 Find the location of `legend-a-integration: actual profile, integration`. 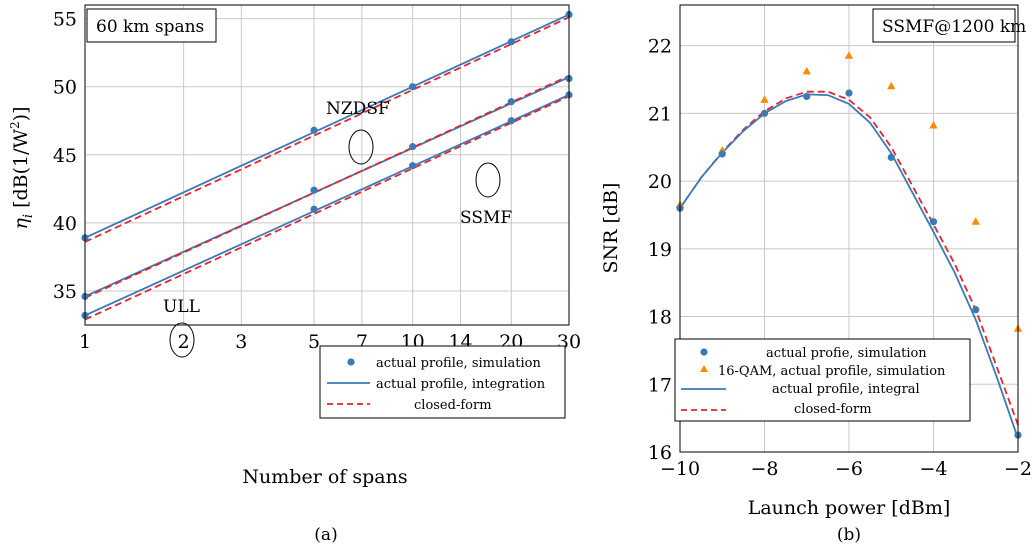

legend-a-integration: actual profile, integration is located at coordinates (461, 384).